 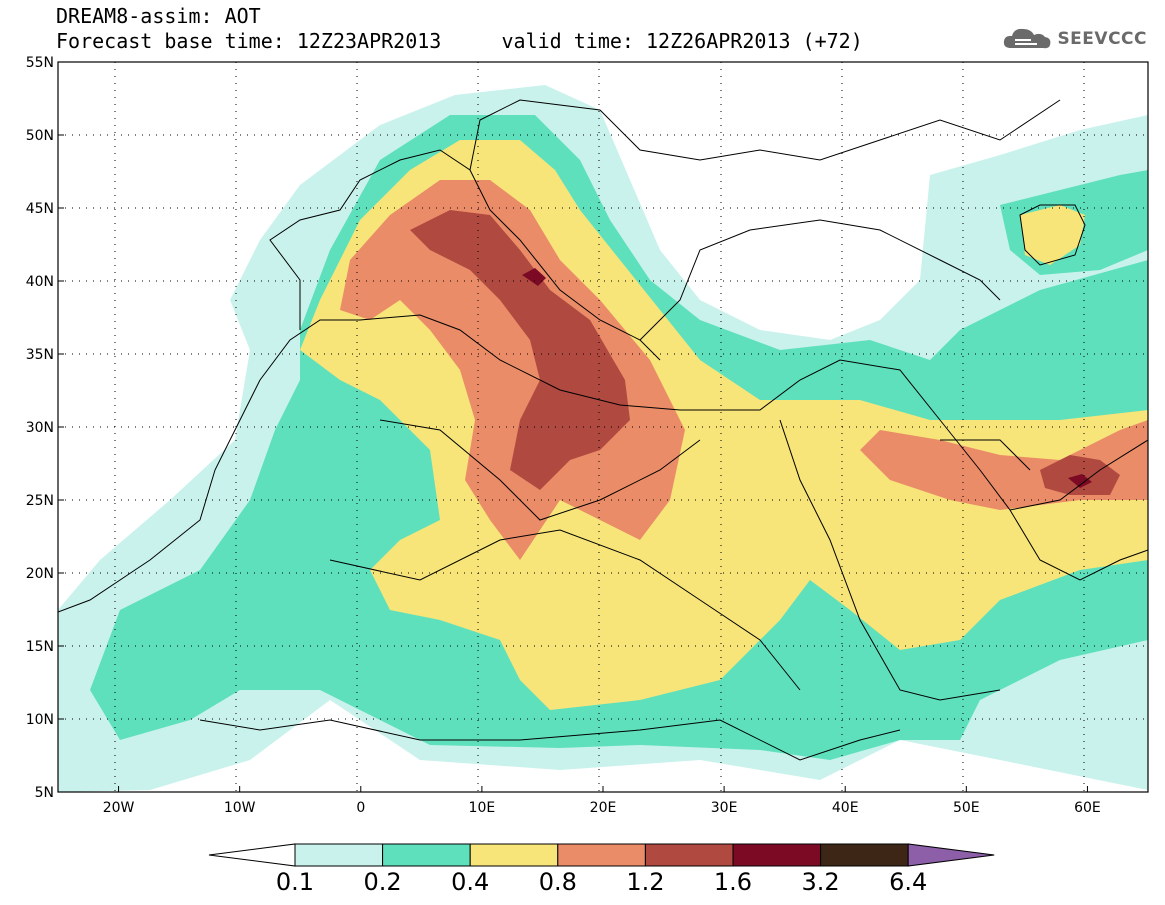 What do you see at coordinates (482, 808) in the screenshot?
I see `lon-tick-label: 10E` at bounding box center [482, 808].